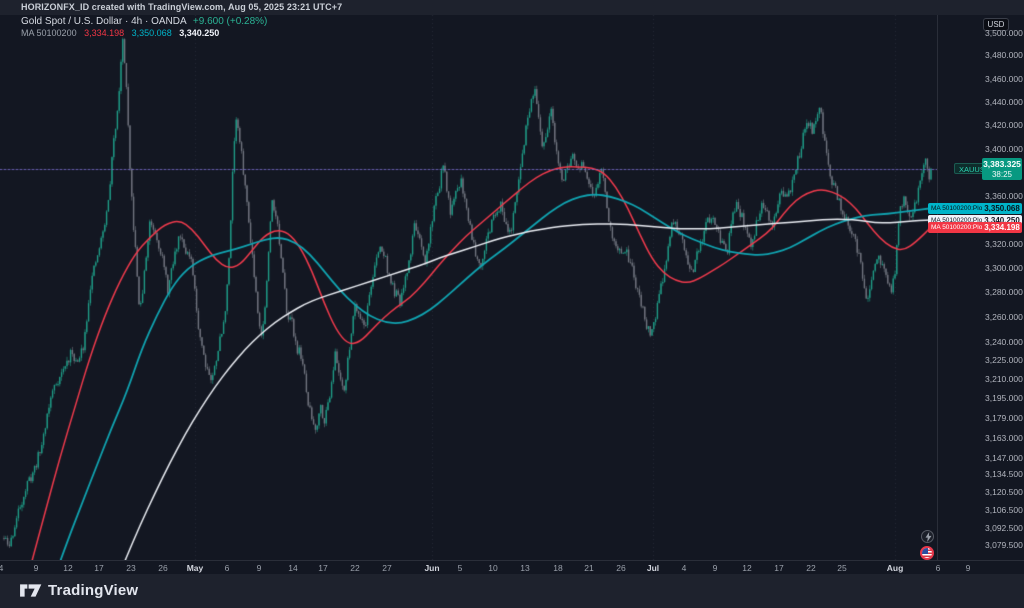 Image resolution: width=1024 pixels, height=608 pixels. What do you see at coordinates (1004, 417) in the screenshot?
I see `price-tick-label: 3,179.000` at bounding box center [1004, 417].